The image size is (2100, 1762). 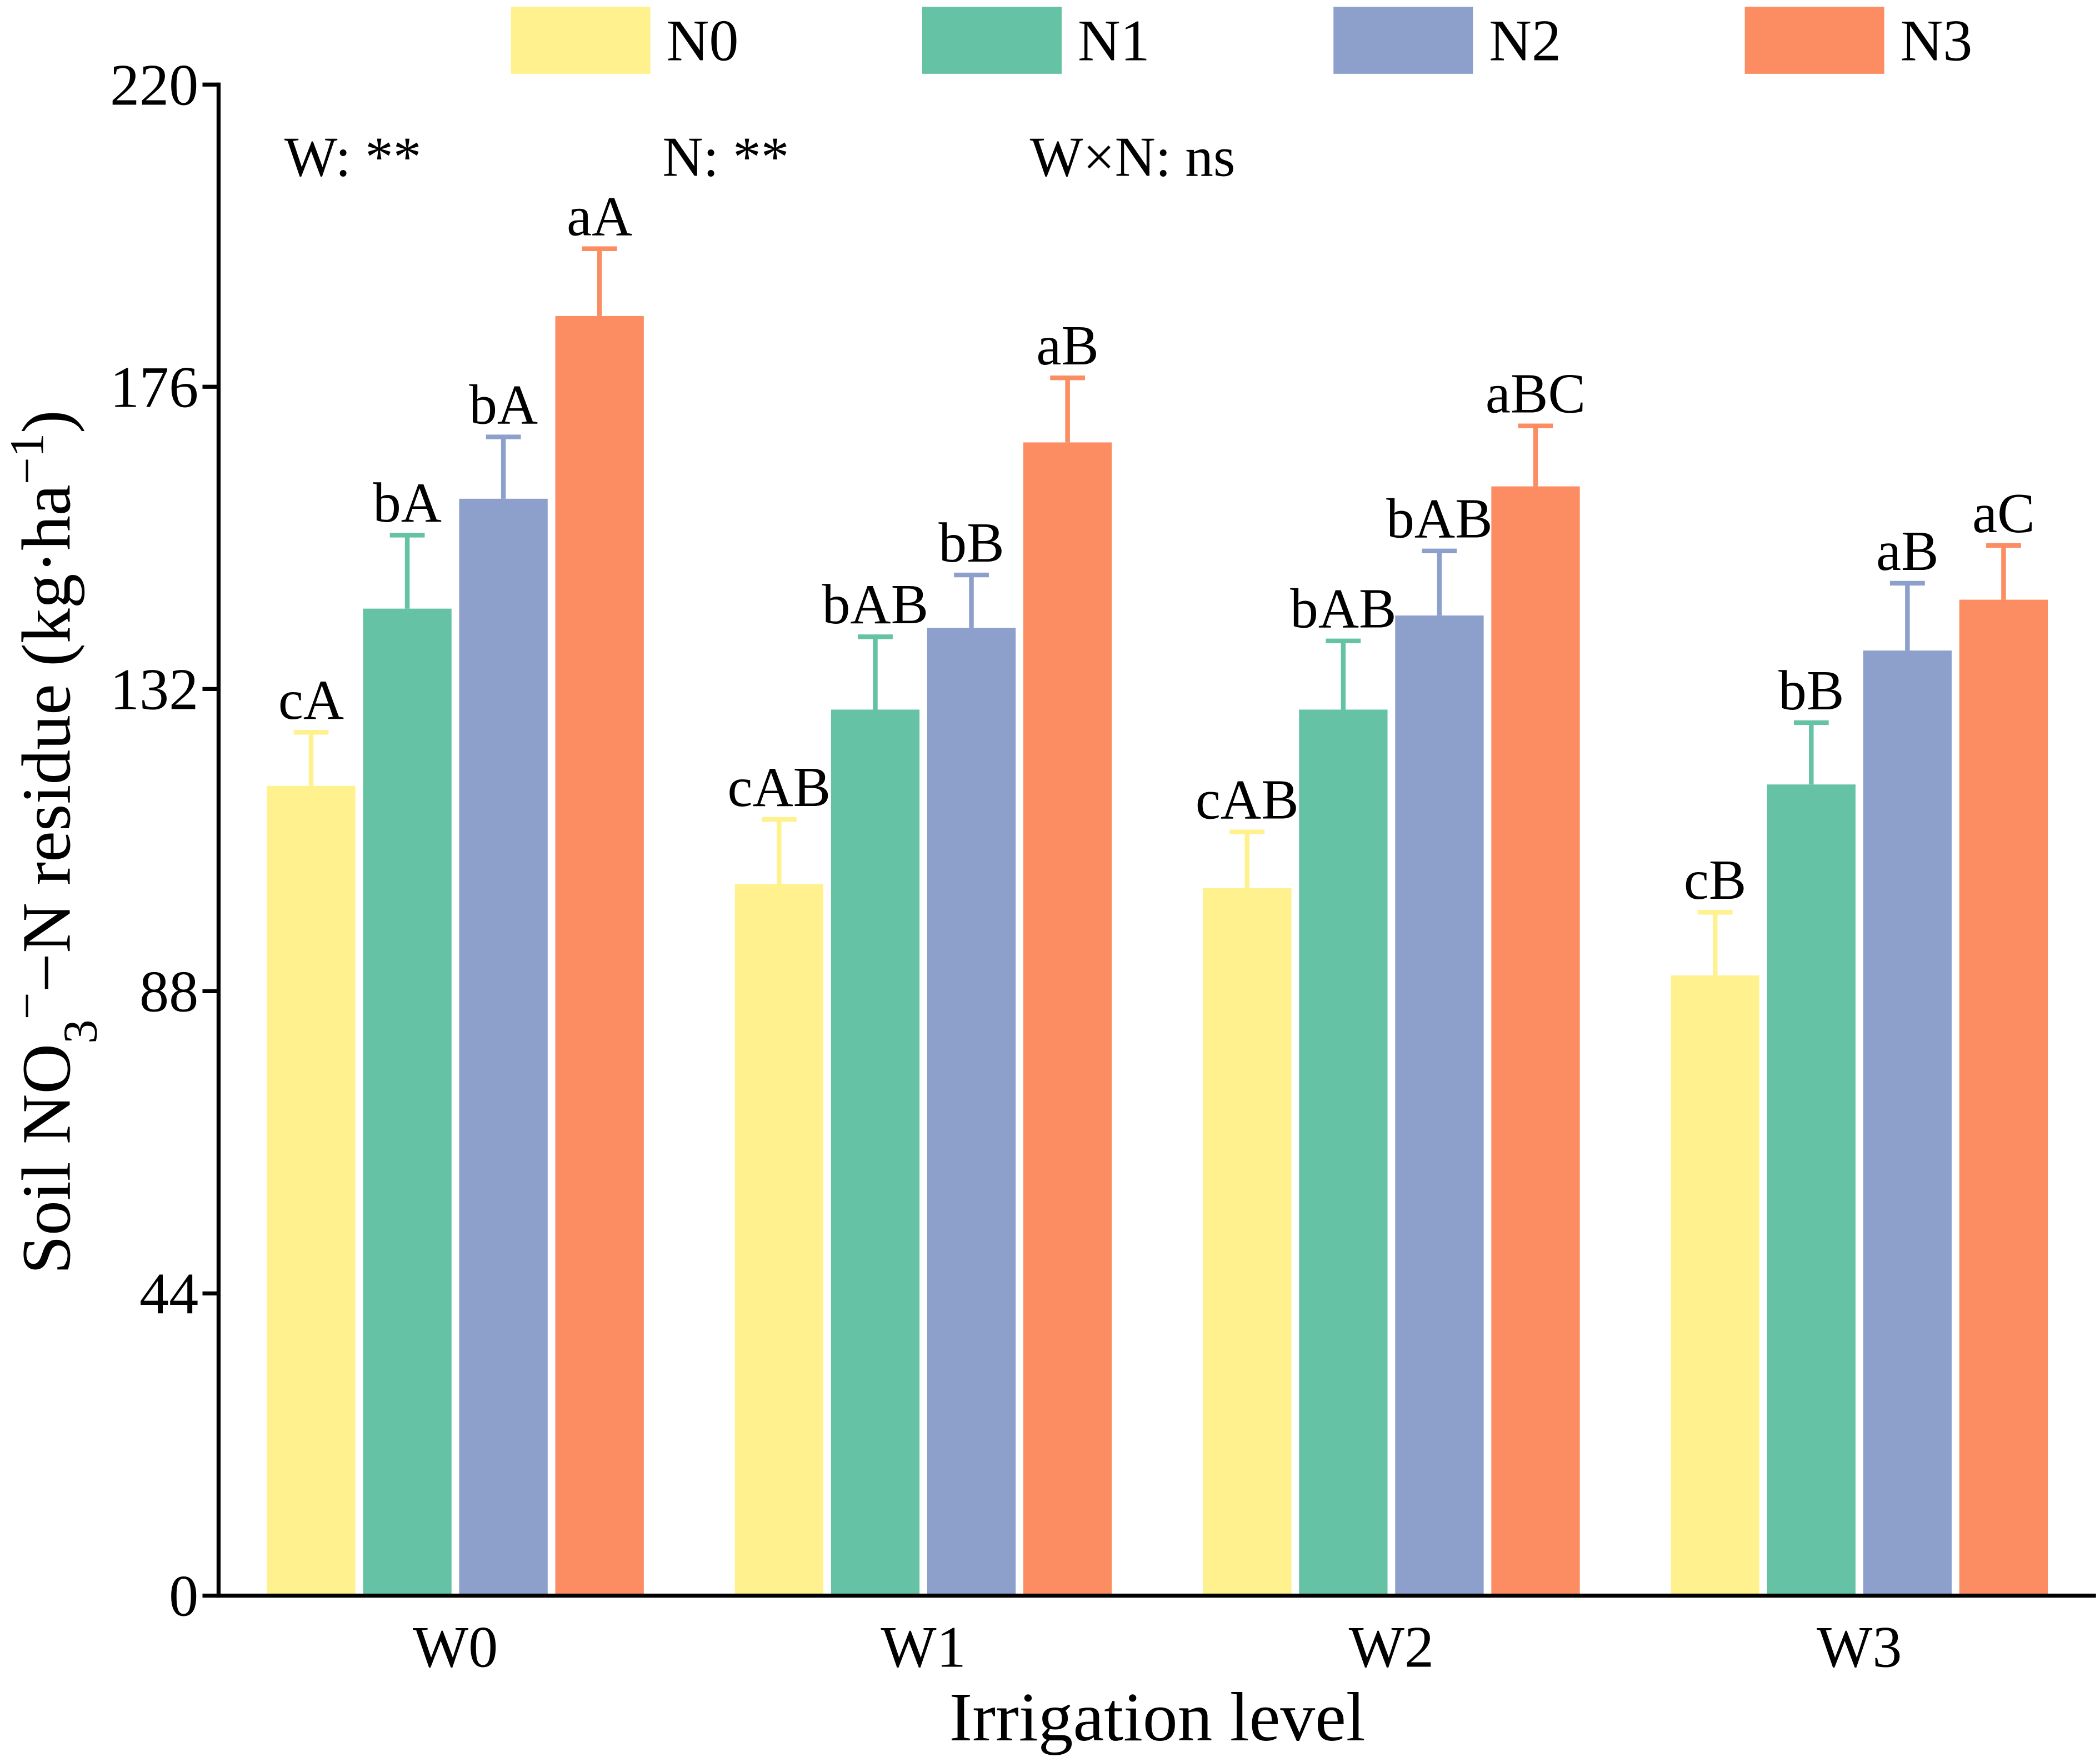 I want to click on error-bar-N3-W2, so click(x=1536, y=455).